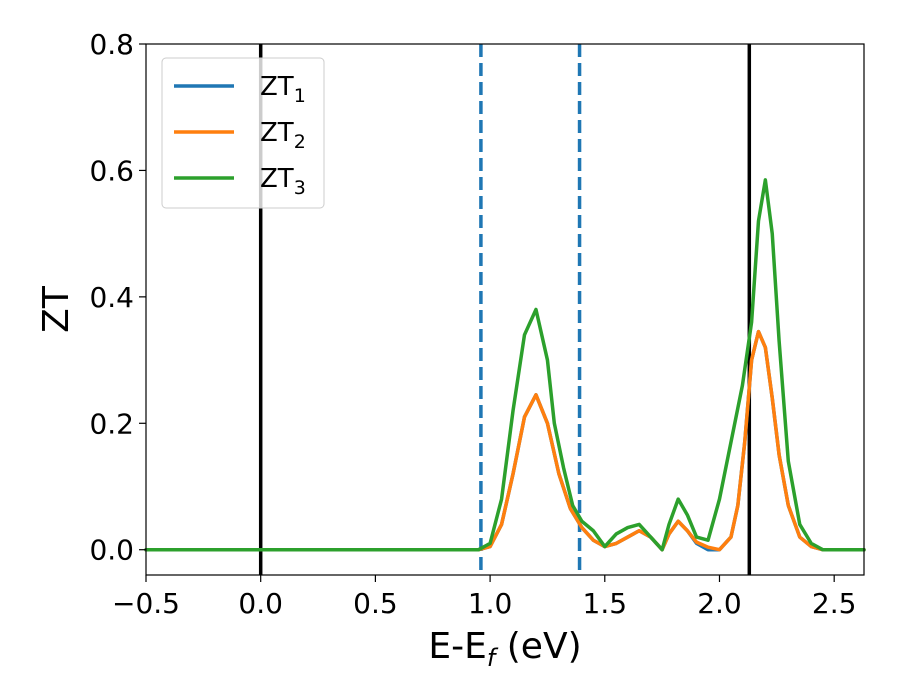  Describe the element at coordinates (111, 423) in the screenshot. I see `y-tick-label: 0.2` at that location.